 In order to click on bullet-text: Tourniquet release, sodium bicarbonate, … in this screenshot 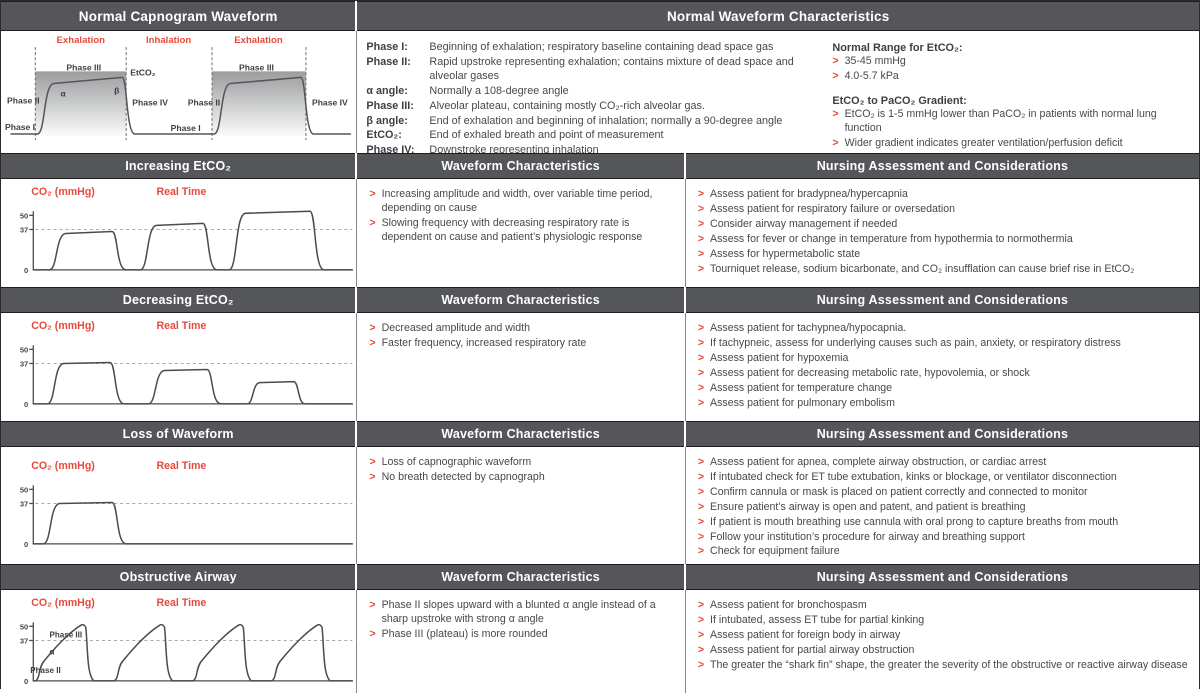, I will do `click(922, 268)`.